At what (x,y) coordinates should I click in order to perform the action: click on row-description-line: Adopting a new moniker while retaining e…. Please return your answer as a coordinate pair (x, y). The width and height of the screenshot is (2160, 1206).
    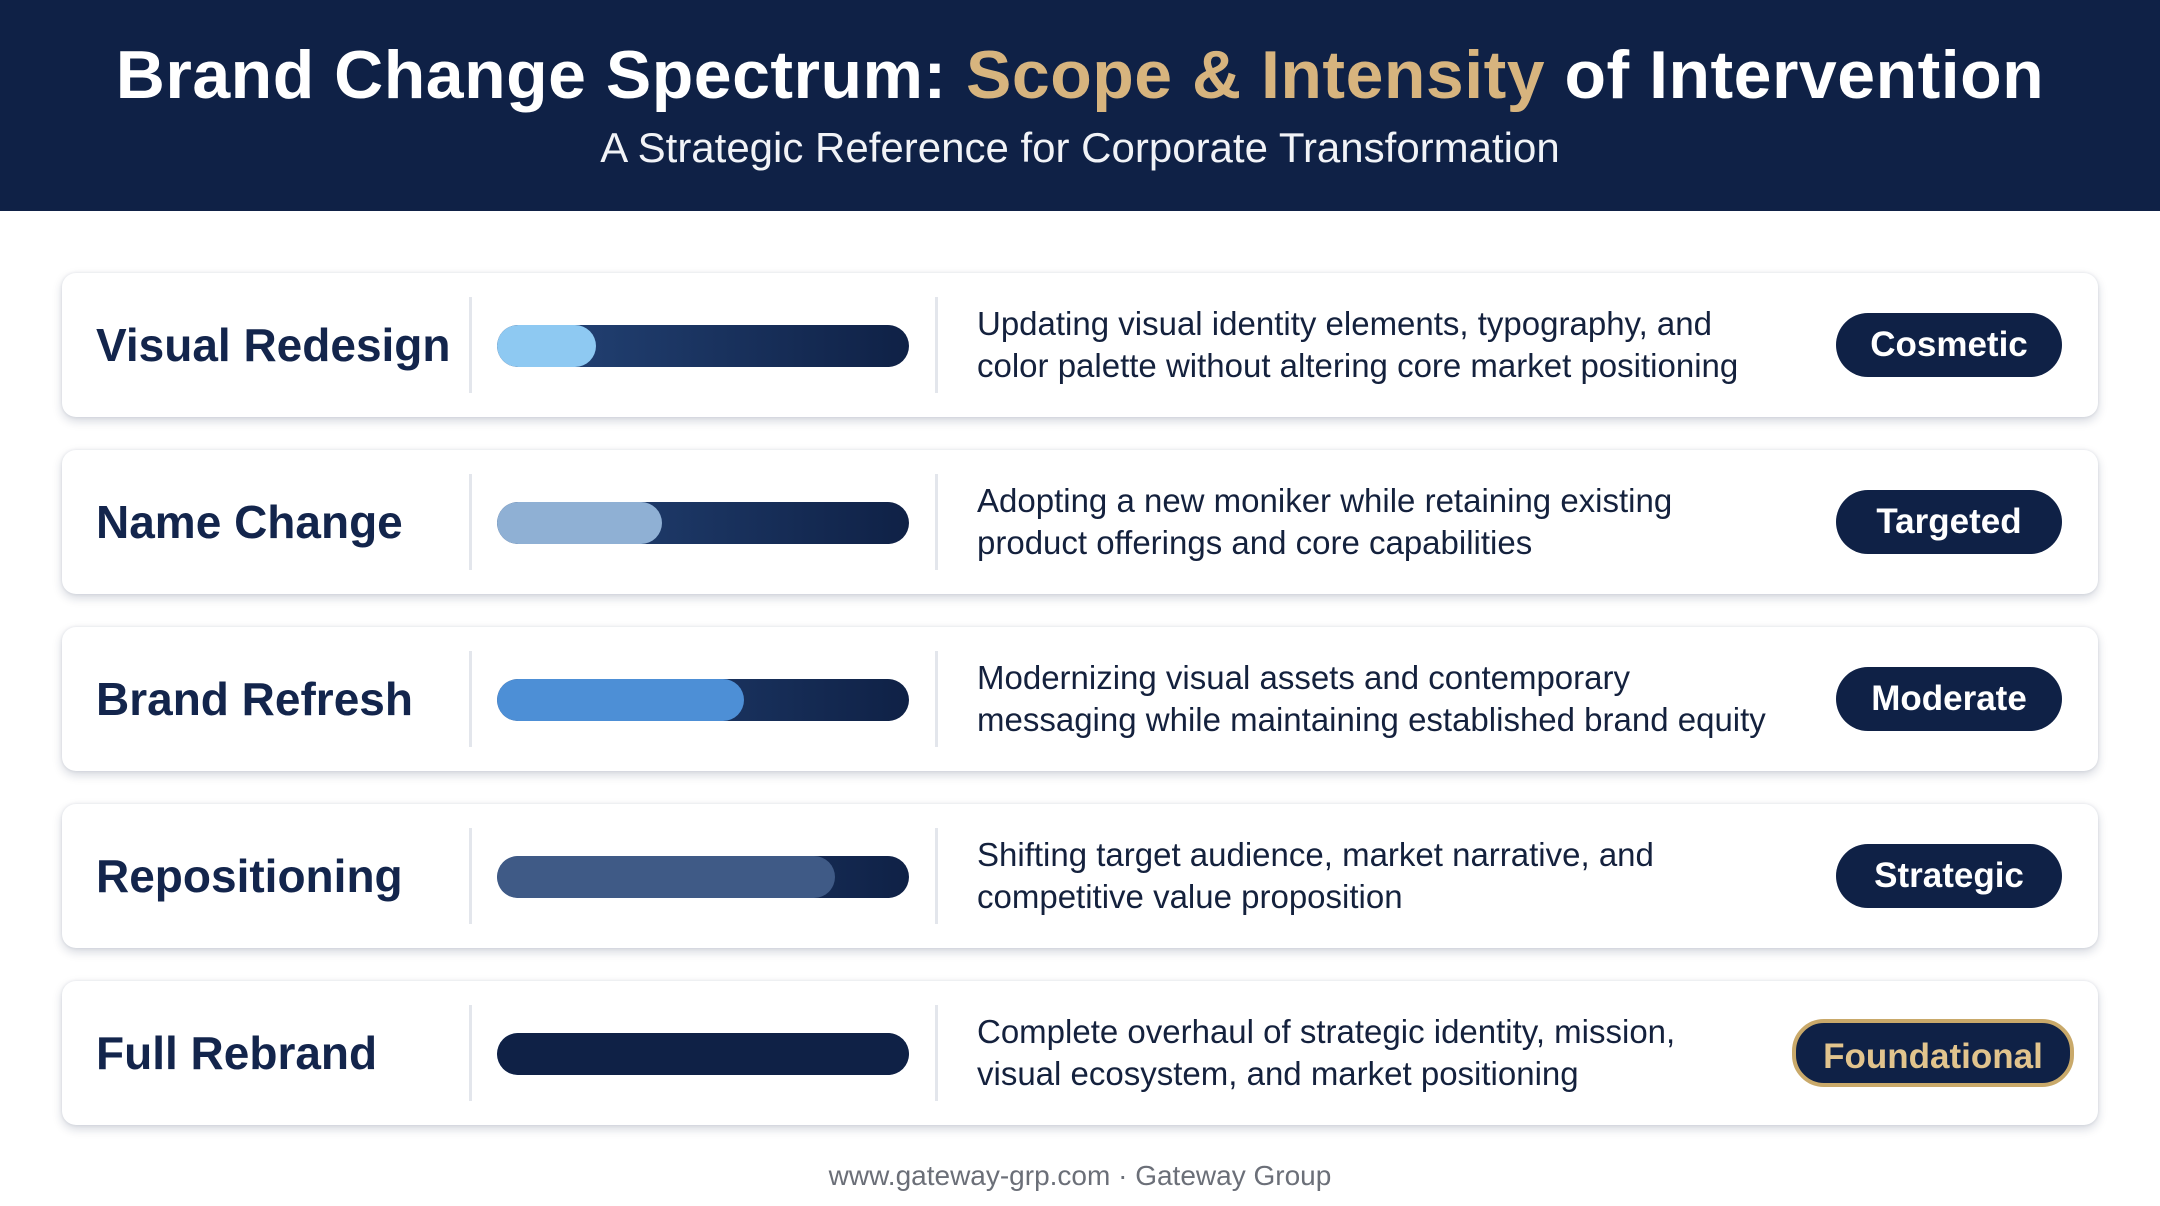
    Looking at the image, I should click on (1325, 500).